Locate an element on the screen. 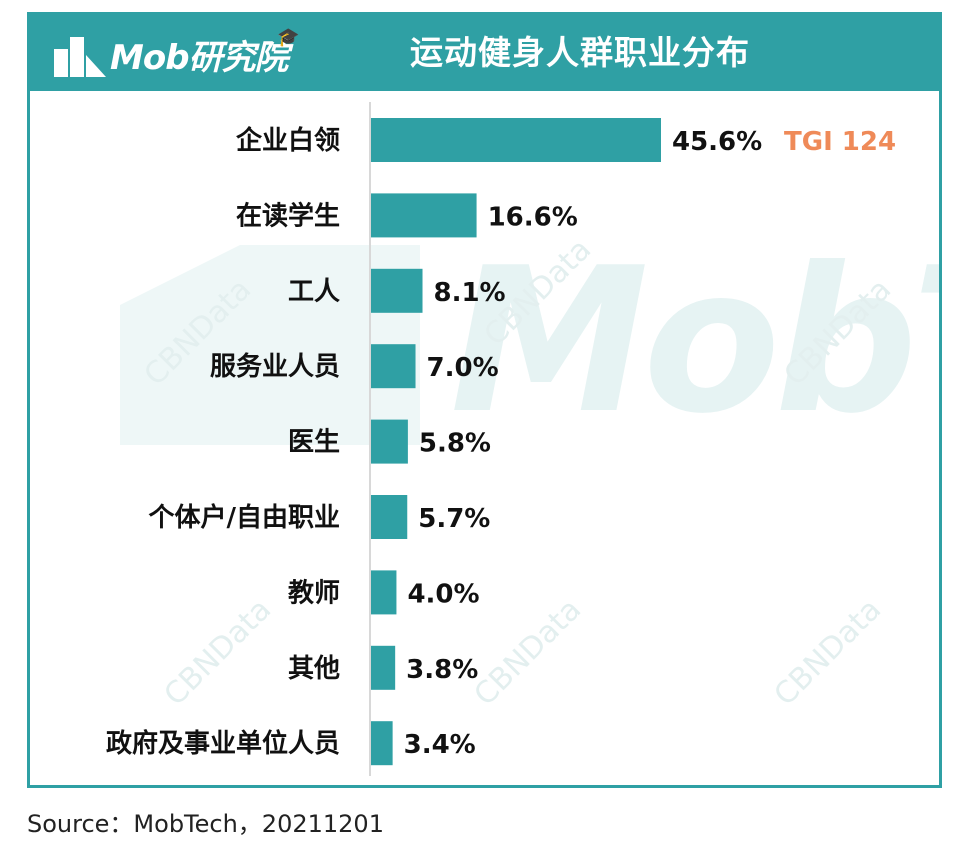 The height and width of the screenshot is (858, 961). graduation-cap-icon: 🎓 is located at coordinates (288, 37).